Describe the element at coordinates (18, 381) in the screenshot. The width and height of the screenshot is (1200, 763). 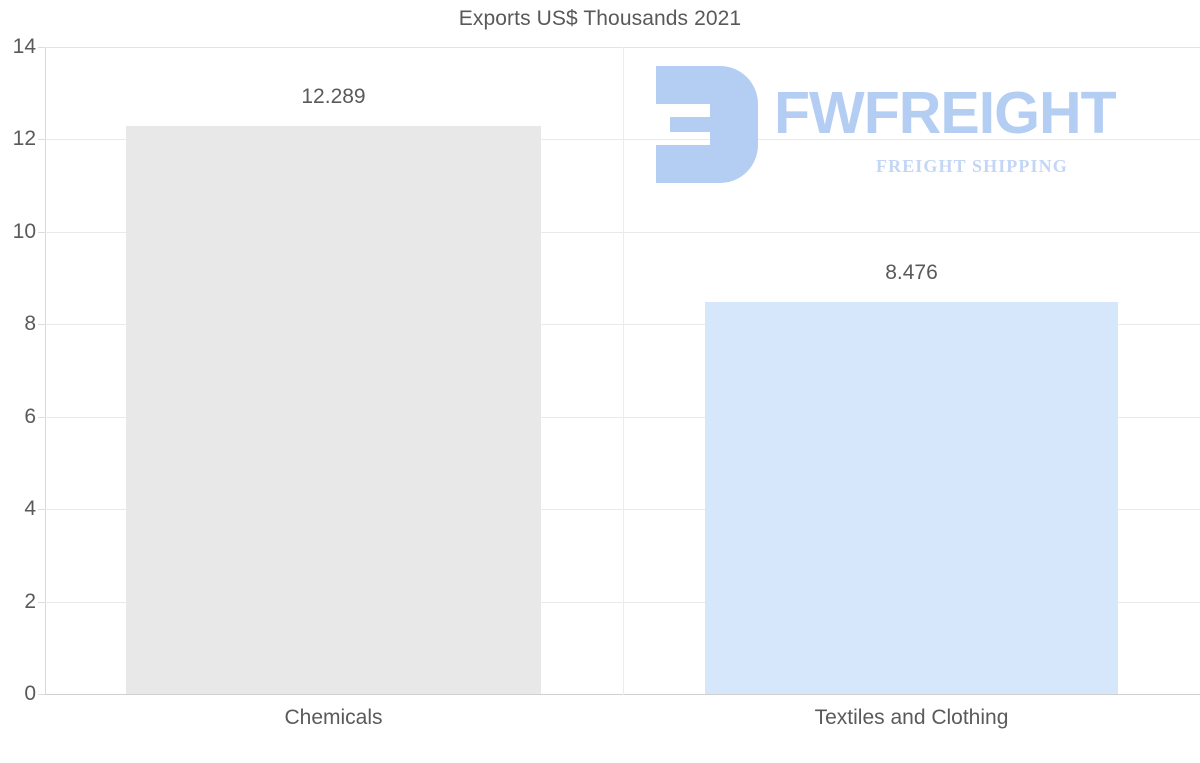
I see `y-axis-tick-labels: 14 12 10 8 6 4 2 0` at that location.